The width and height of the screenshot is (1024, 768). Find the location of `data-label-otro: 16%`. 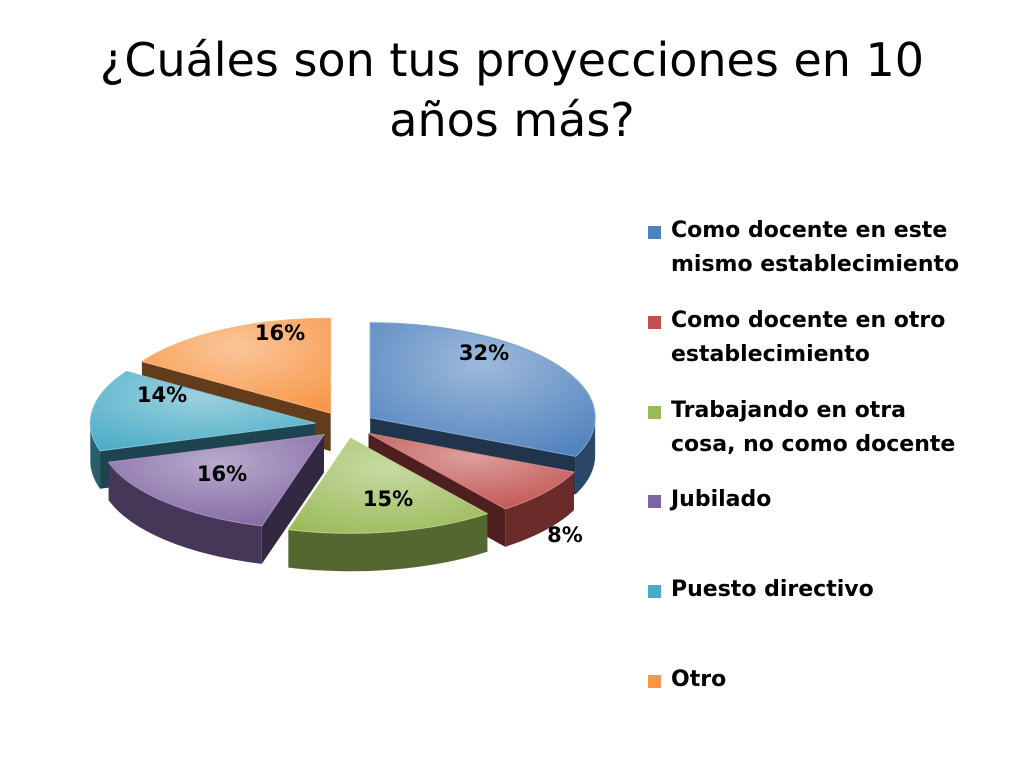

data-label-otro: 16% is located at coordinates (280, 333).